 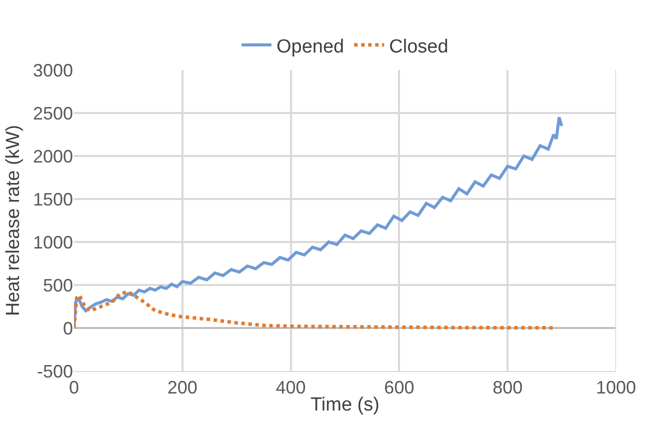 I want to click on y-tick-label: 2000, so click(x=52, y=156).